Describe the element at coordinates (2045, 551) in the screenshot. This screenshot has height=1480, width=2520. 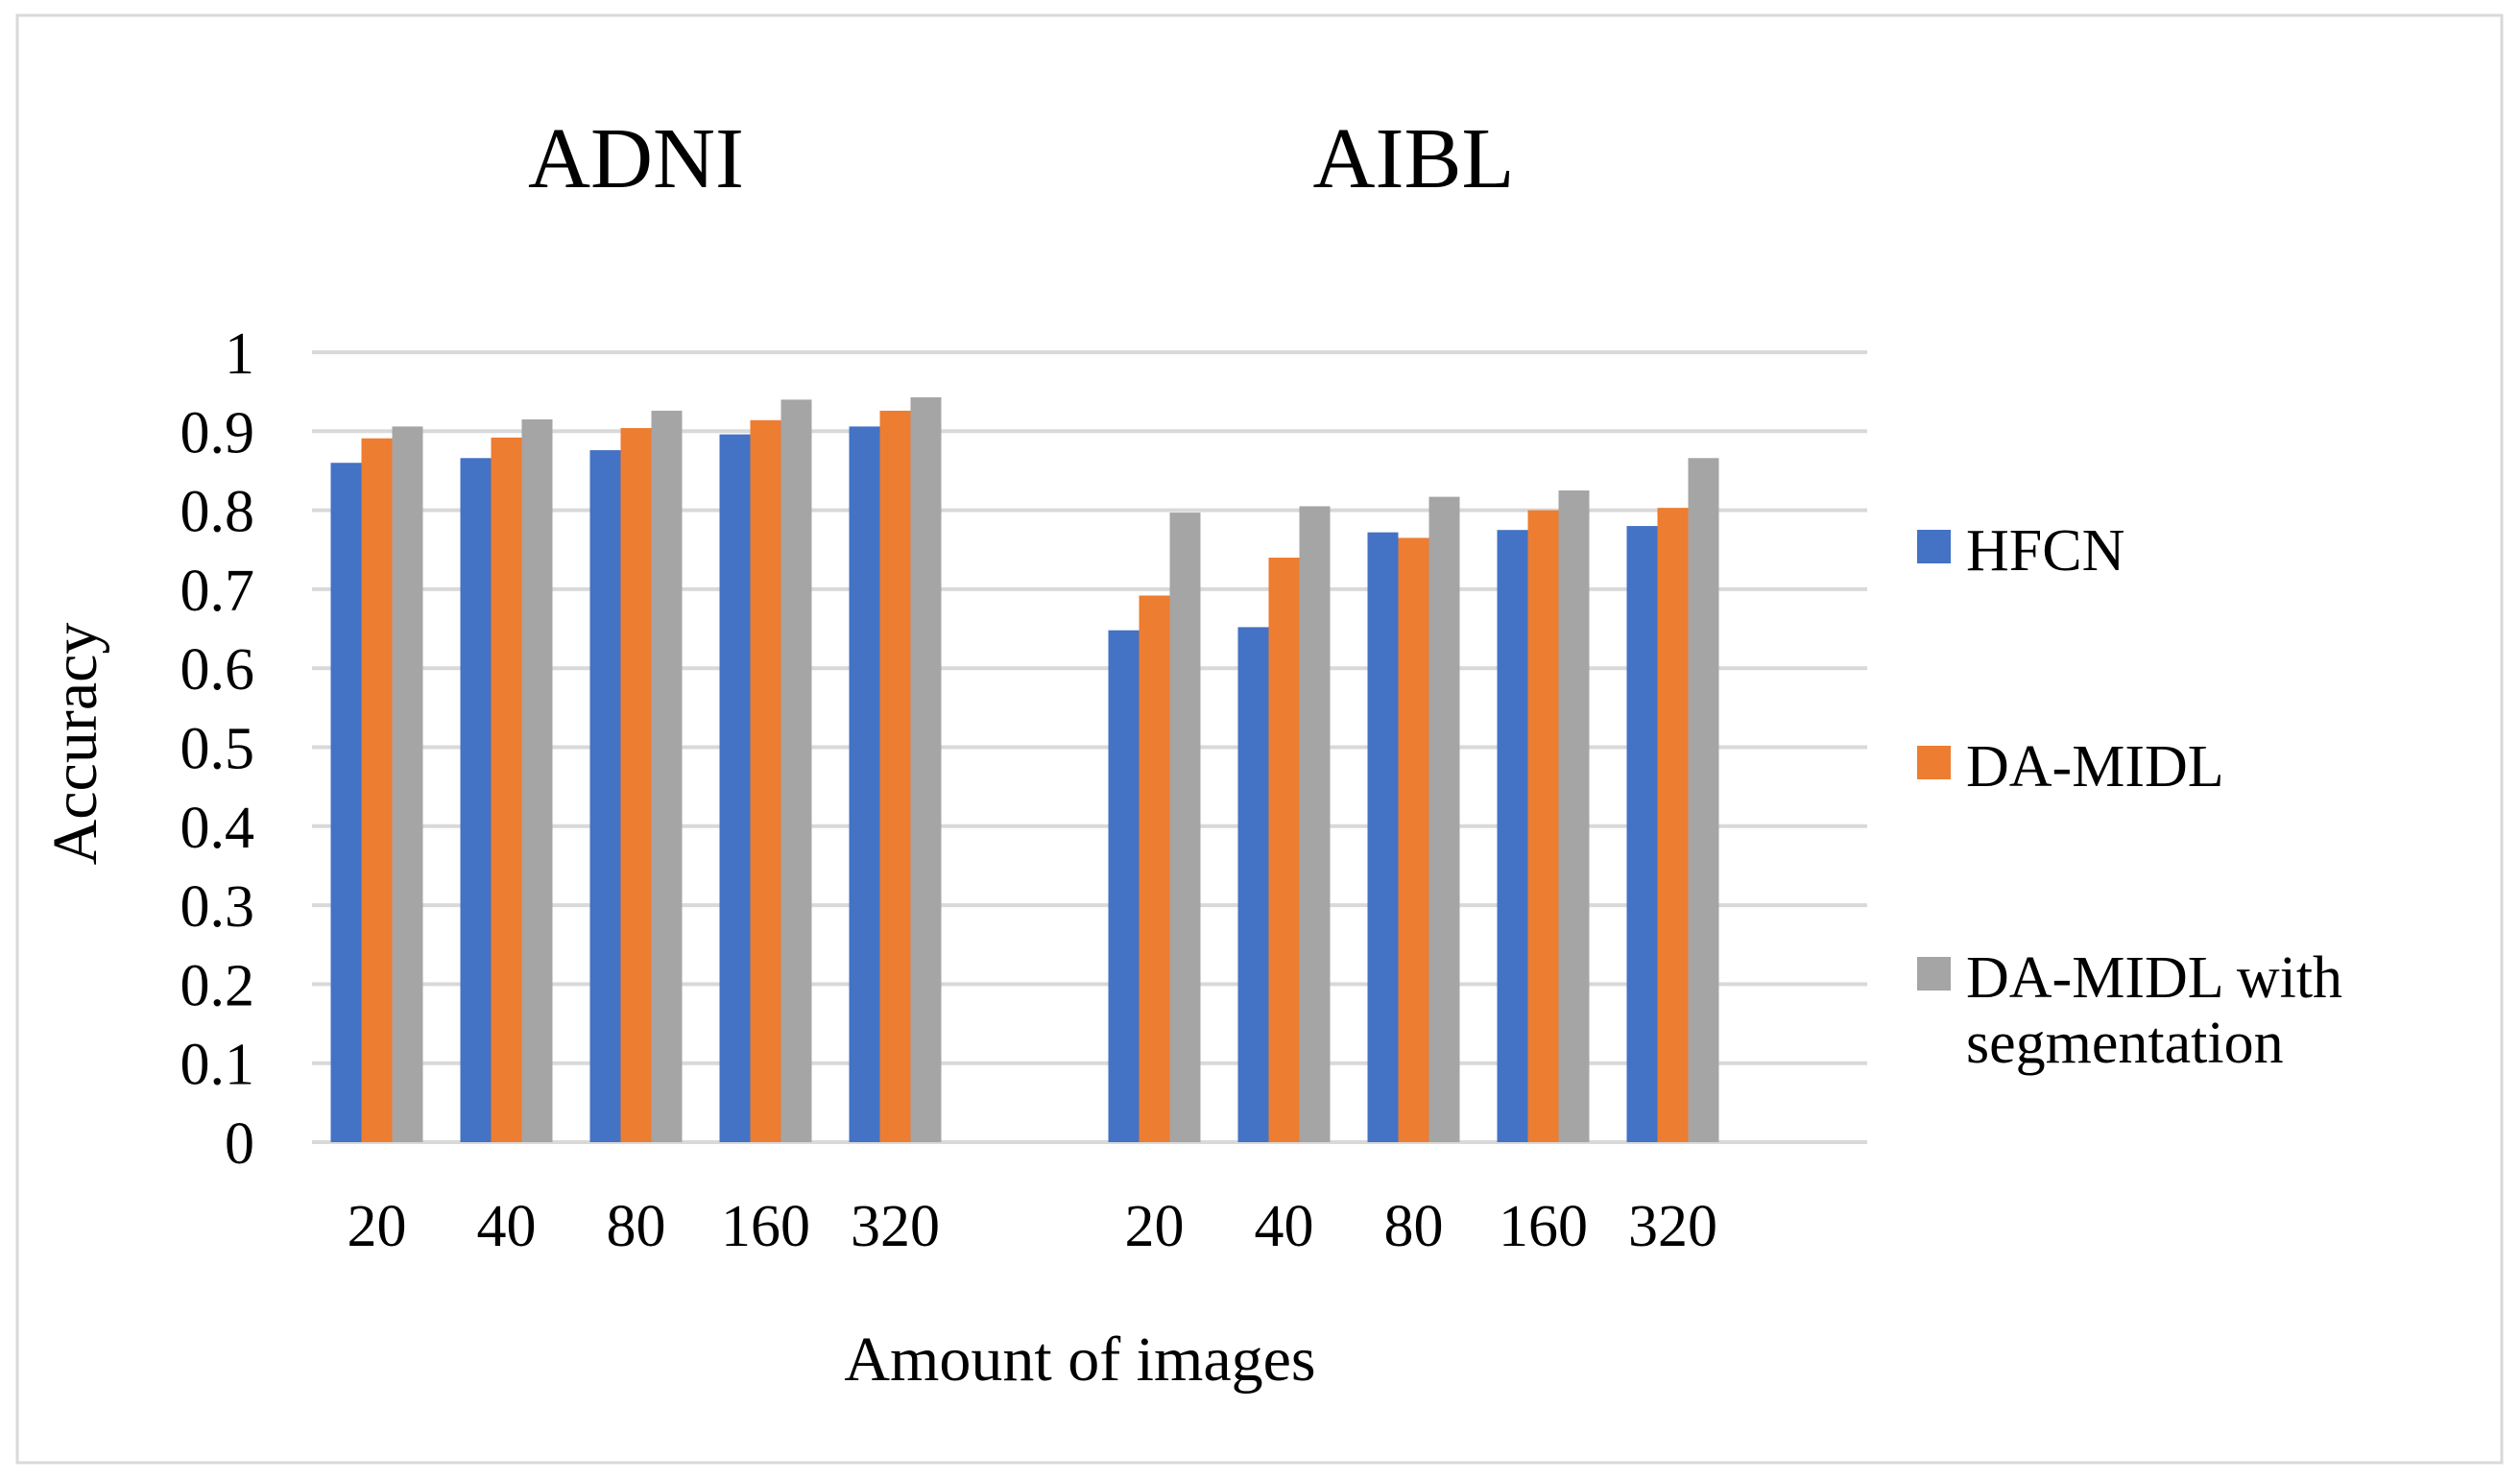
I see `legend-label: HFCN` at that location.